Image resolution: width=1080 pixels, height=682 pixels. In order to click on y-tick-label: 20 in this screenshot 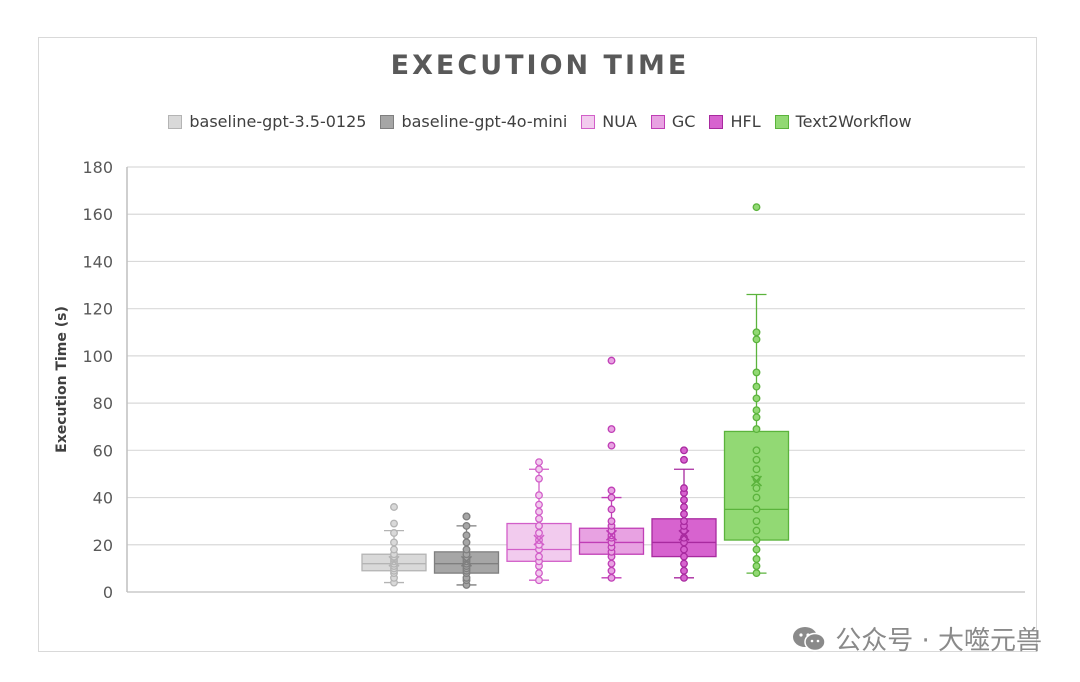, I will do `click(103, 545)`.